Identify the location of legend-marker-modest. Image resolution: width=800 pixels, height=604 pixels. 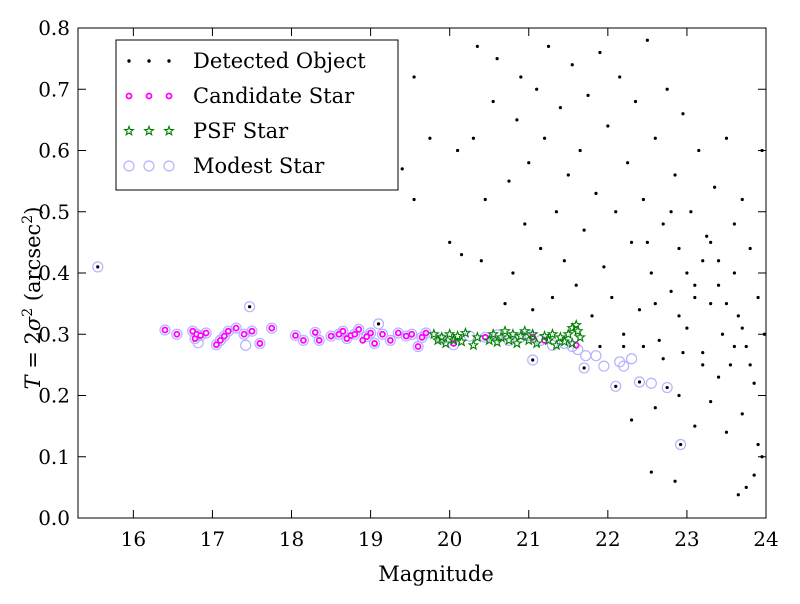
(149, 166).